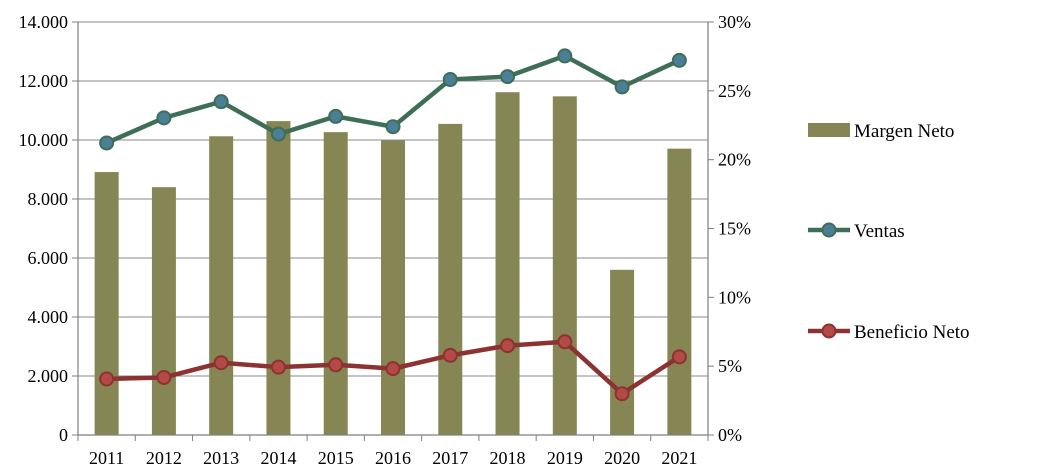 This screenshot has width=1040, height=473. What do you see at coordinates (912, 332) in the screenshot?
I see `legend-label-beneficio-neto: Beneficio Neto` at bounding box center [912, 332].